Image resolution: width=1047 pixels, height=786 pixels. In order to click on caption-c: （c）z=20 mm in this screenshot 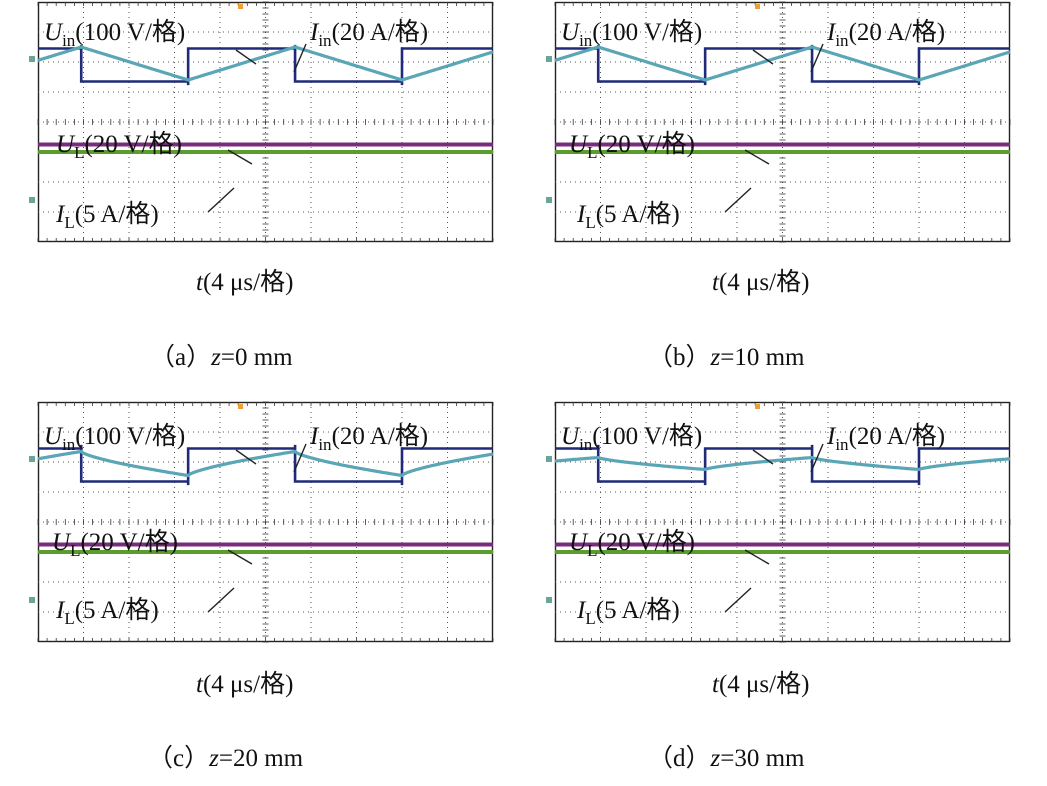, I will do `click(226, 758)`.